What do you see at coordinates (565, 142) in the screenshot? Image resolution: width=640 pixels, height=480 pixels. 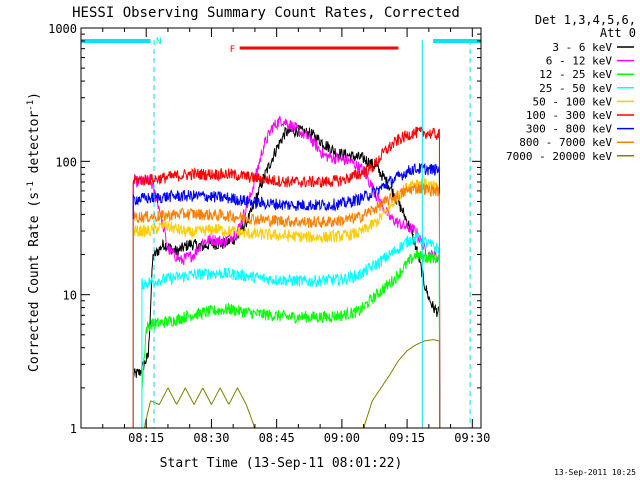 I see `legend-entry-label: 800 - 7000 keV` at bounding box center [565, 142].